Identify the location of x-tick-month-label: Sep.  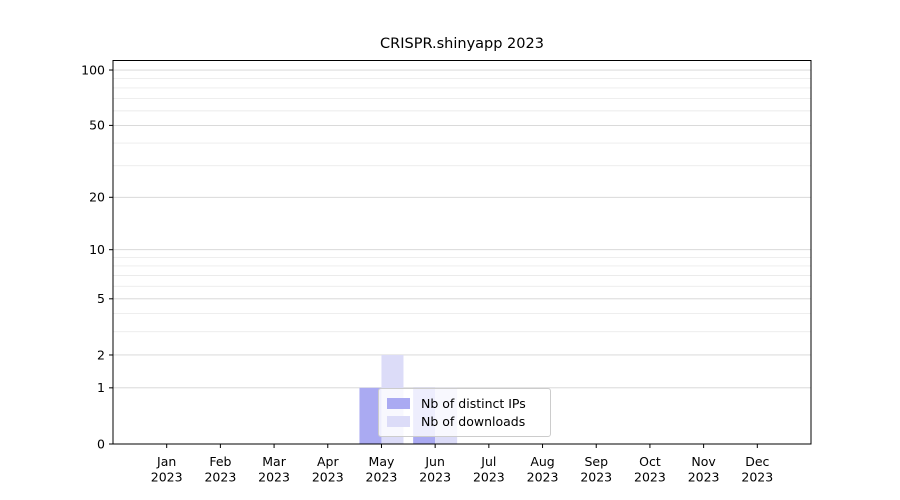
(596, 461).